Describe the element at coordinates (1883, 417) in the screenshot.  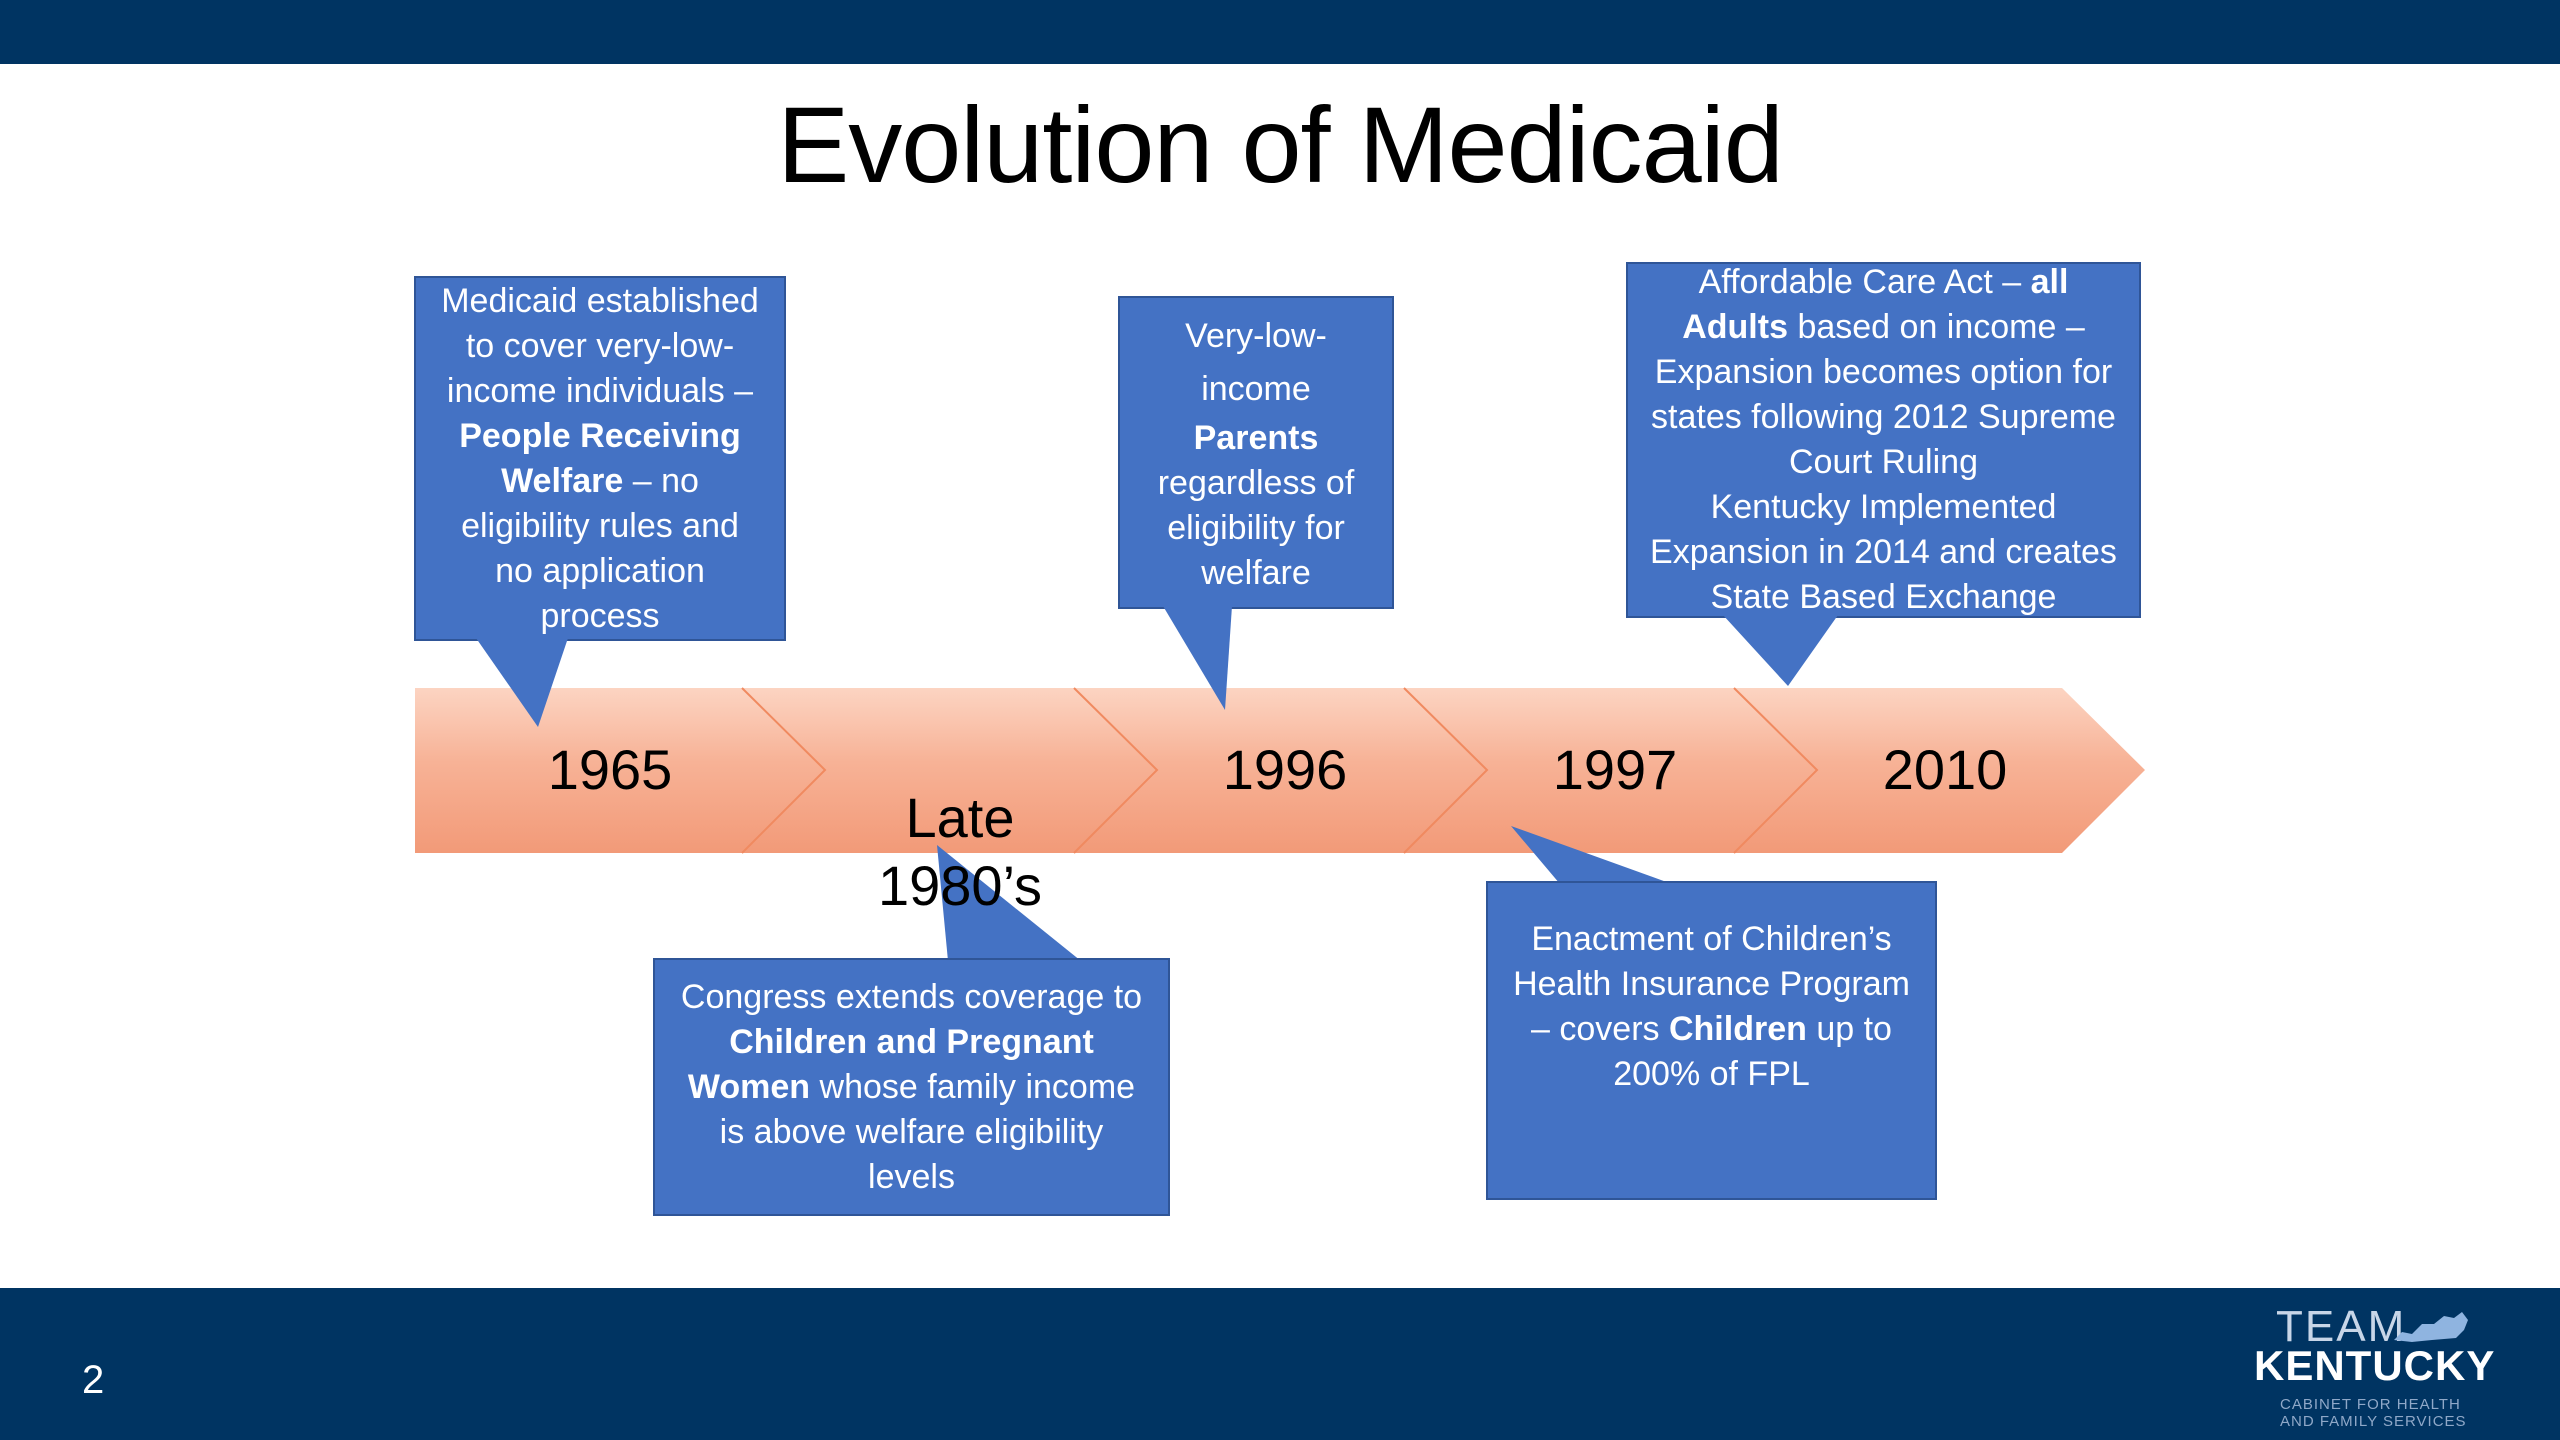
I see `callout-2010-line: states following 2012 Supreme` at that location.